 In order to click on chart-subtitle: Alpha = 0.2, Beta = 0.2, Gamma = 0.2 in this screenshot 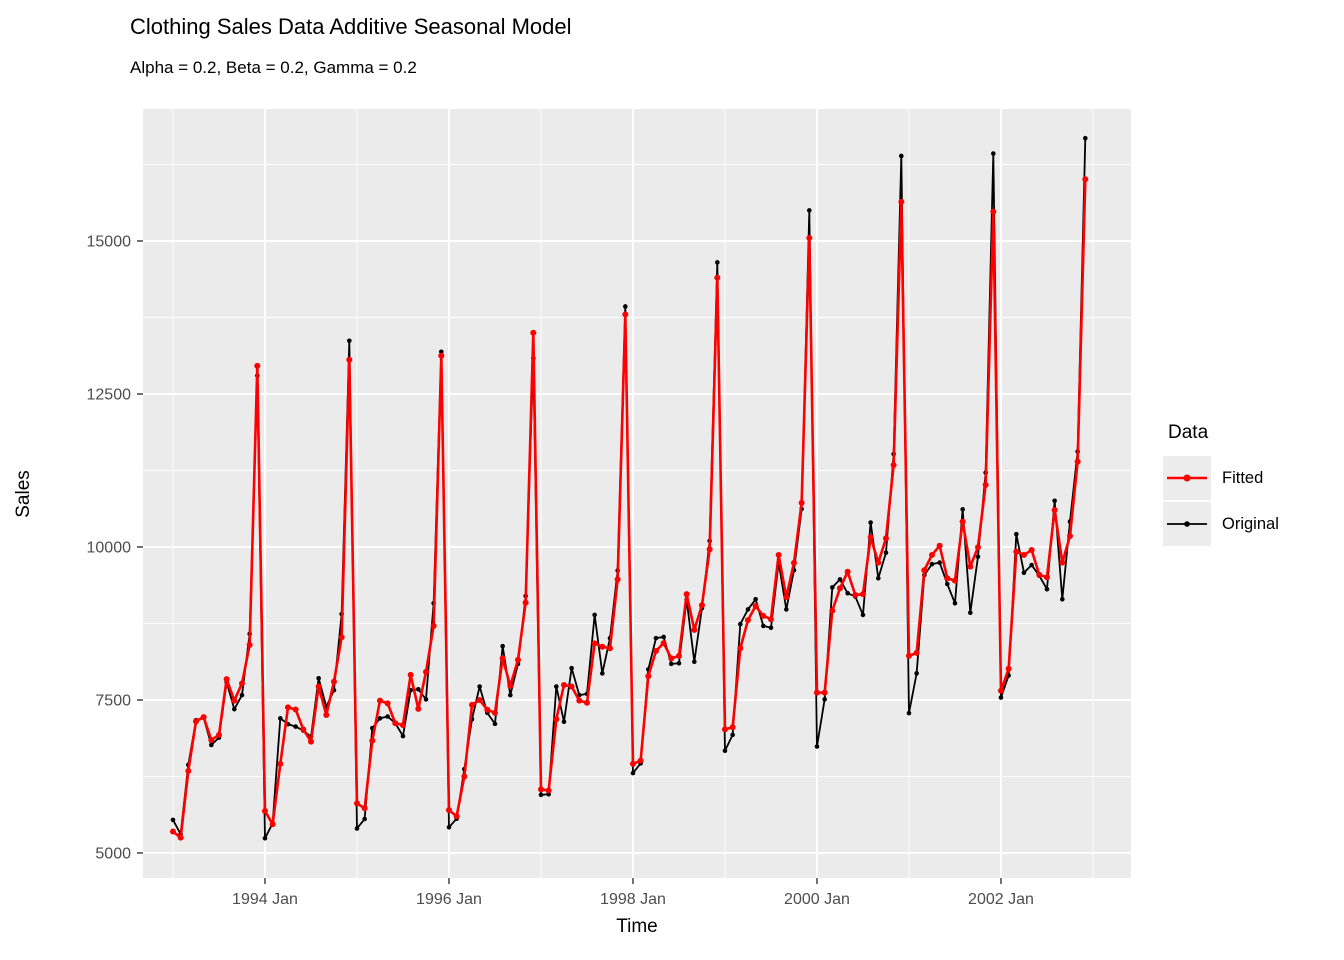, I will do `click(273, 67)`.